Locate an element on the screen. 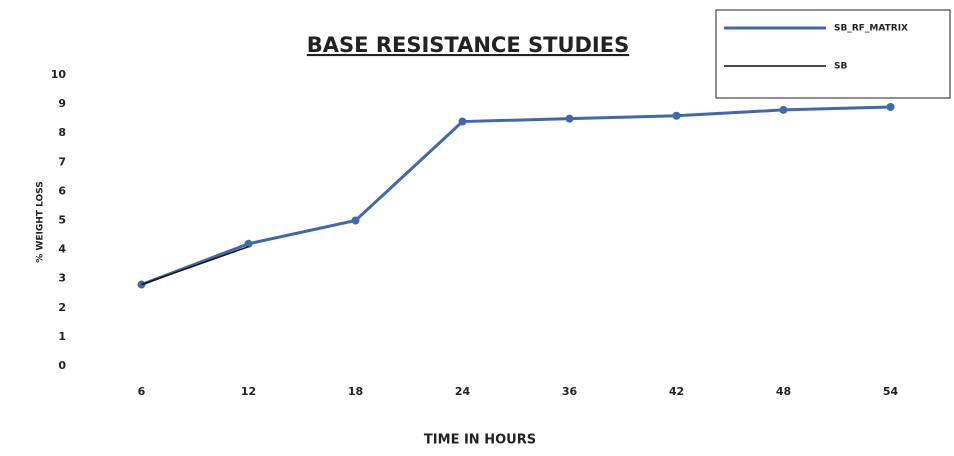 Image resolution: width=954 pixels, height=456 pixels. y-tick-label: 1 is located at coordinates (62, 336).